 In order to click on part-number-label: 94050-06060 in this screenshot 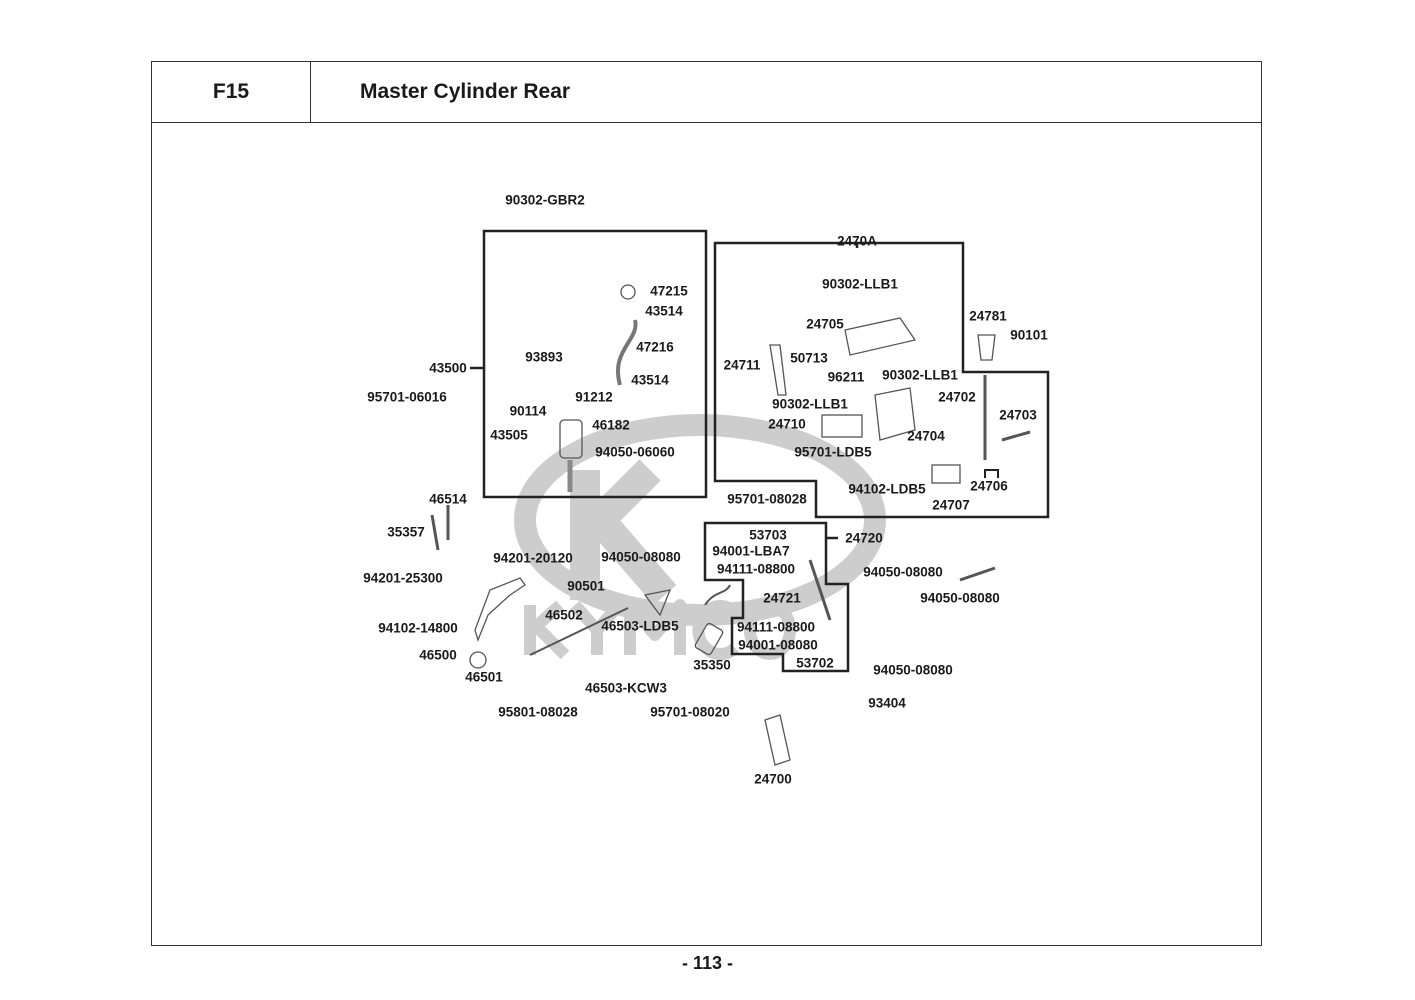, I will do `click(635, 452)`.